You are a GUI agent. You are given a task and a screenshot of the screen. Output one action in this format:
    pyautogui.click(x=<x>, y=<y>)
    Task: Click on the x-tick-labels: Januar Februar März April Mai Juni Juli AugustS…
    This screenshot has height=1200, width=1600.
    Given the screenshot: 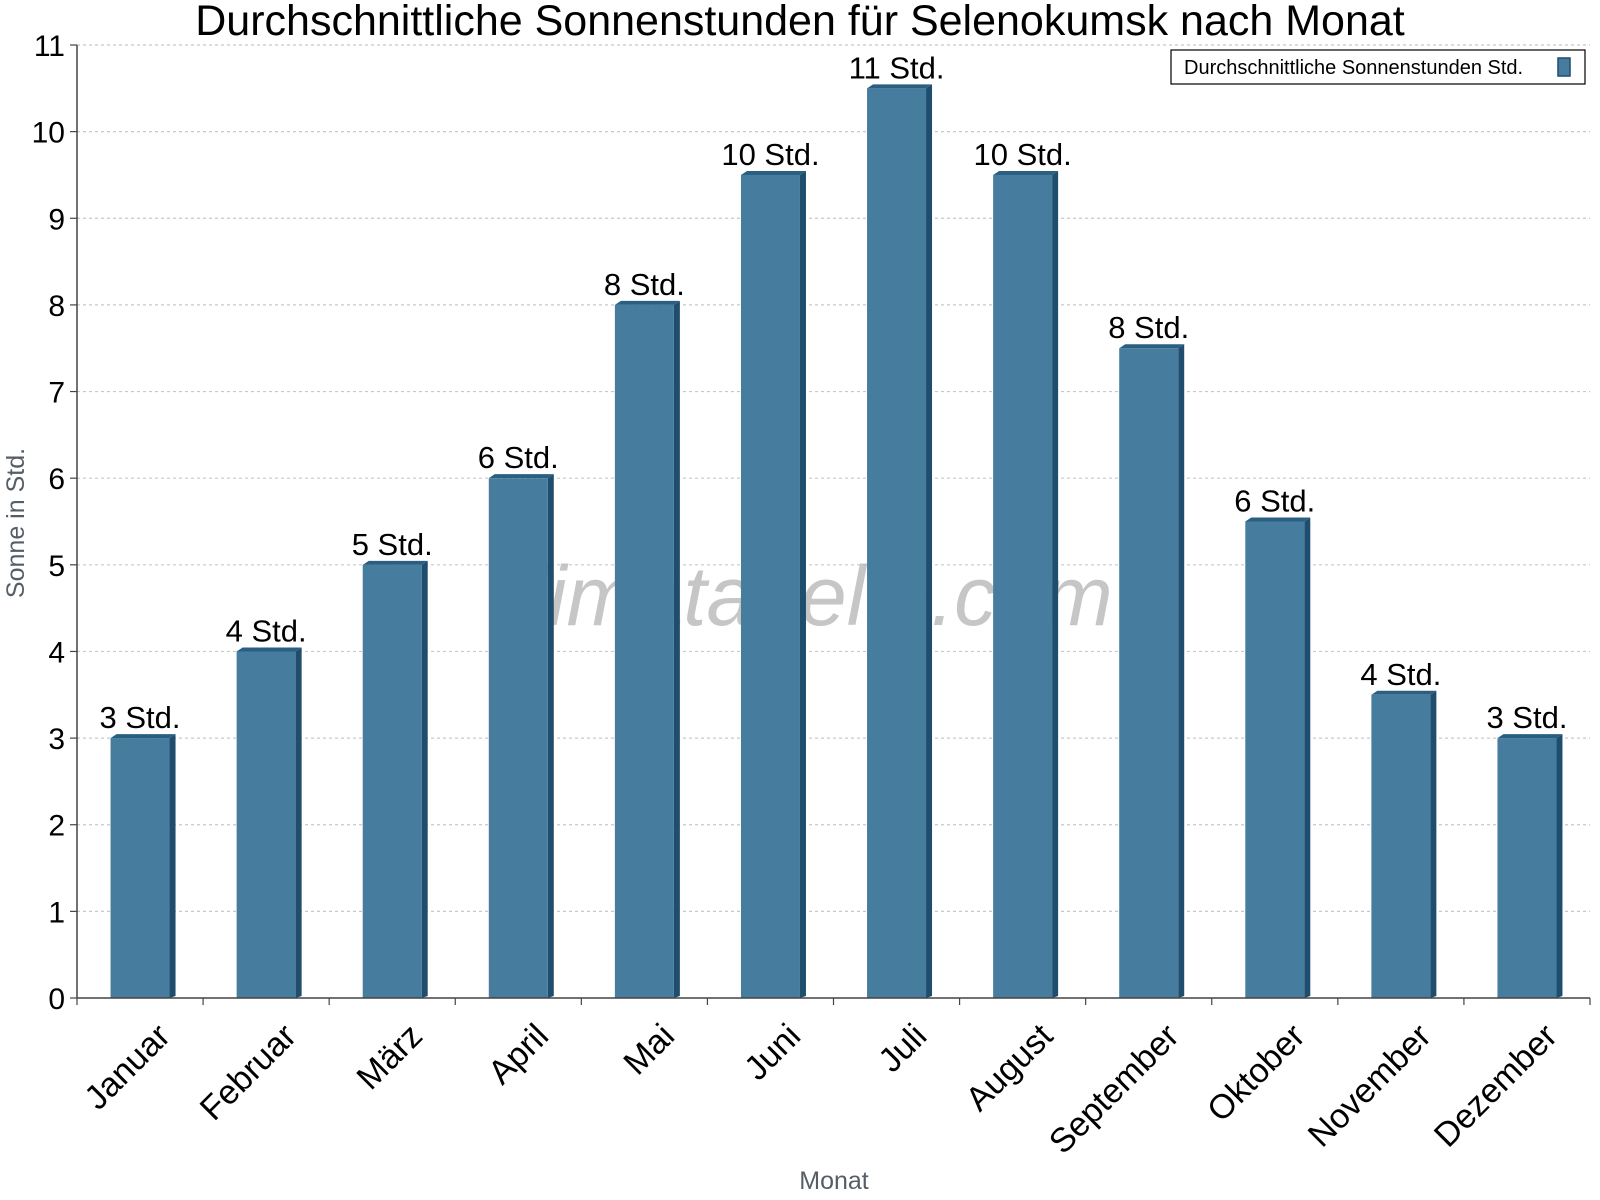 What is the action you would take?
    pyautogui.click(x=820, y=1088)
    